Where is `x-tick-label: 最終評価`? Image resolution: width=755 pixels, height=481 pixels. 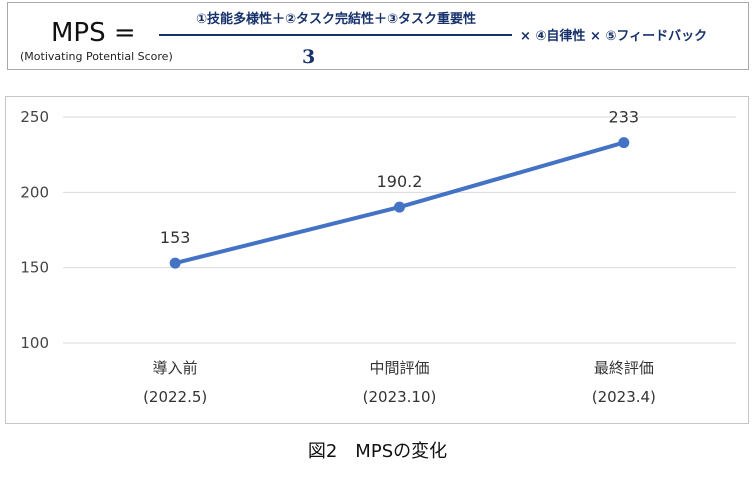
x-tick-label: 最終評価 is located at coordinates (624, 368).